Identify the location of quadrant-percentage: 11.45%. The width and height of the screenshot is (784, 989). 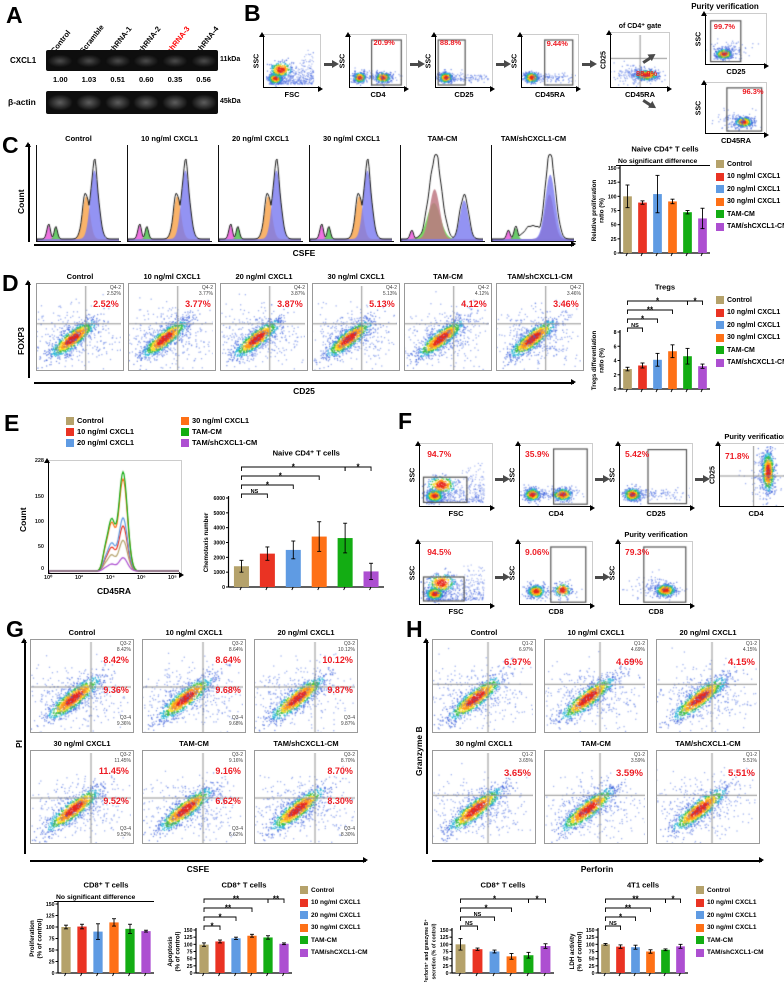
(113, 770).